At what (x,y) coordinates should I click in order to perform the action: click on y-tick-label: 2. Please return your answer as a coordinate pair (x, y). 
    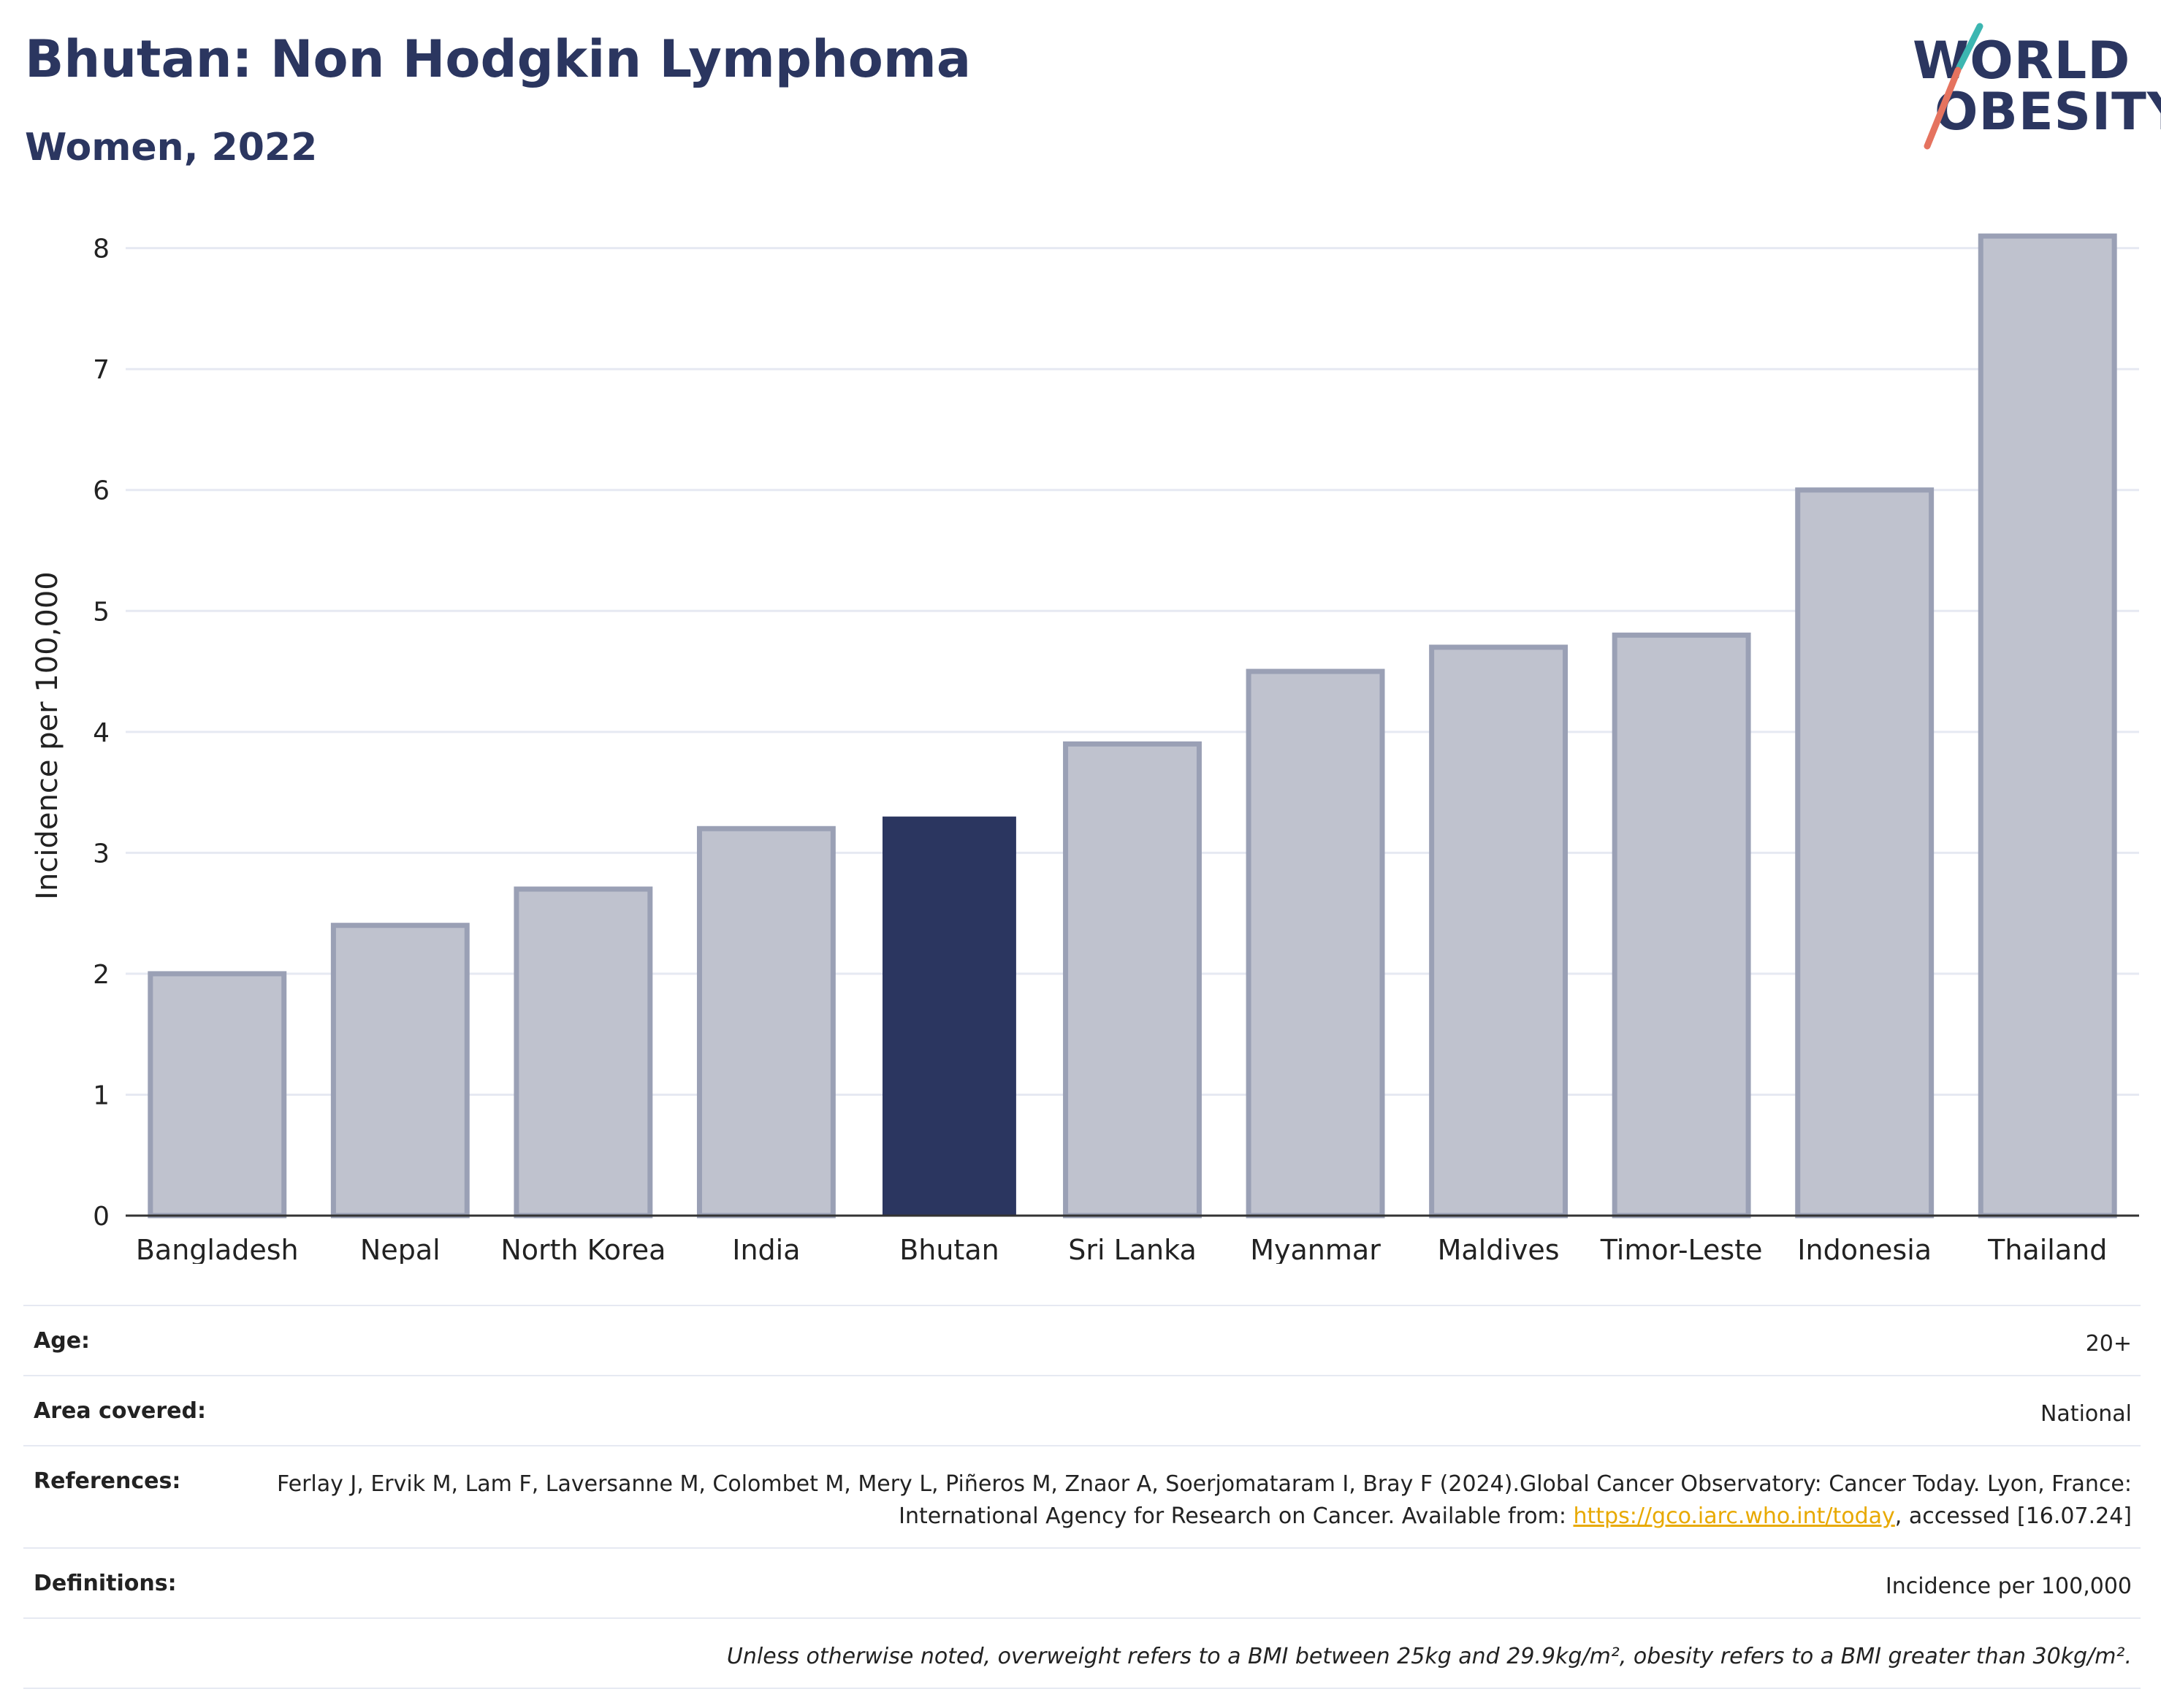
    Looking at the image, I should click on (102, 975).